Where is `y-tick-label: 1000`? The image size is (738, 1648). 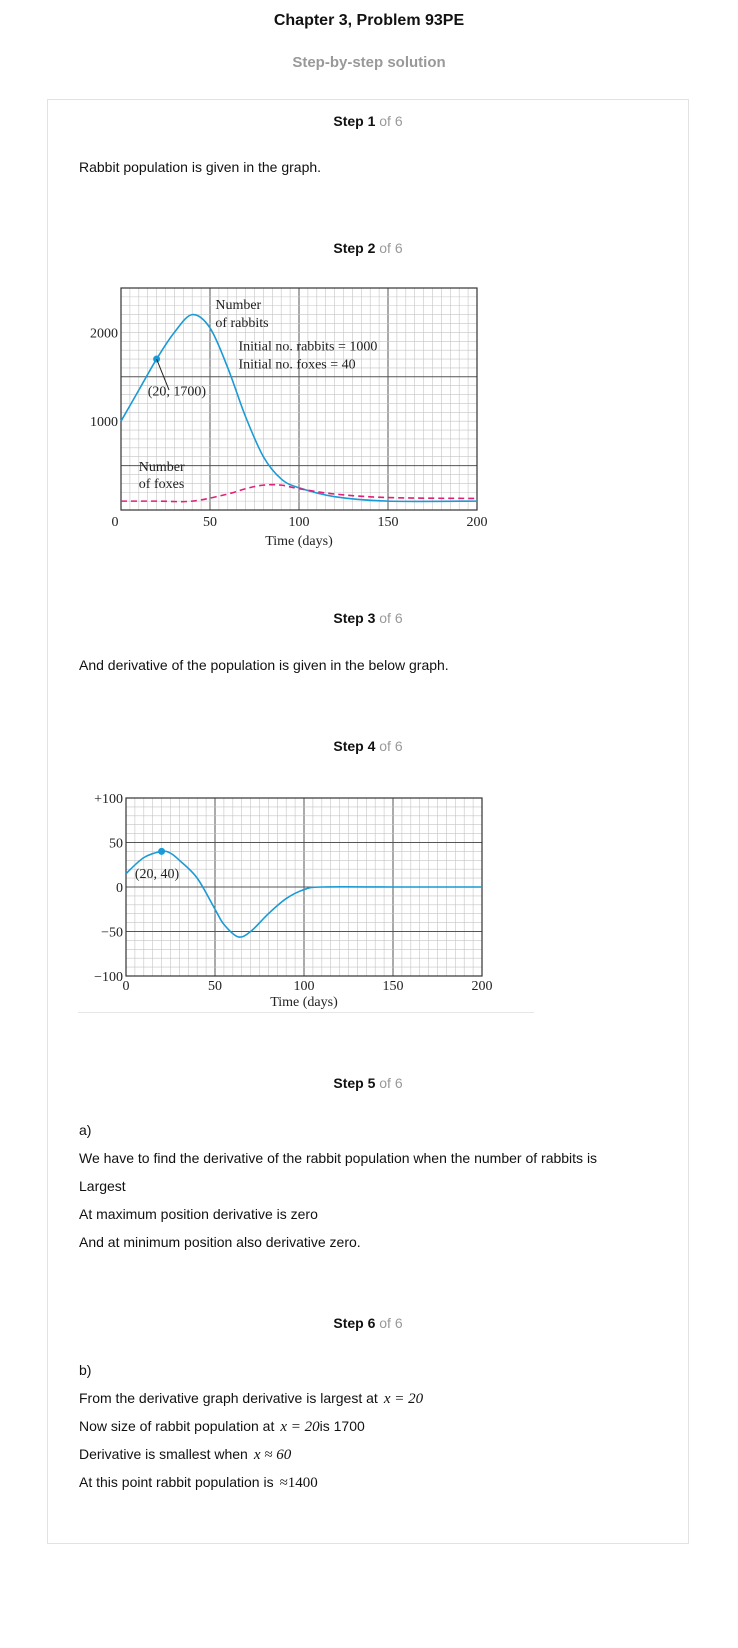 y-tick-label: 1000 is located at coordinates (104, 422).